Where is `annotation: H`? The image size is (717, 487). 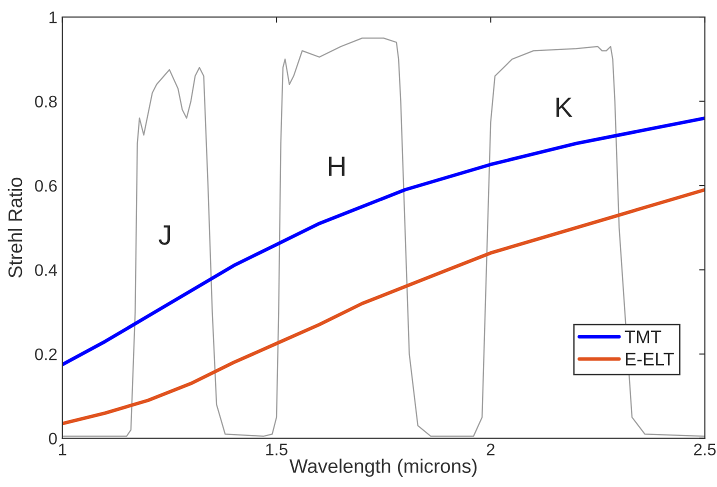 annotation: H is located at coordinates (336, 166).